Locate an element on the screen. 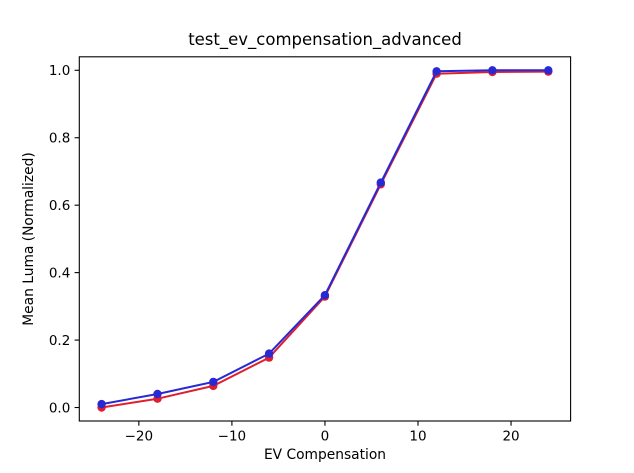 The height and width of the screenshot is (473, 634). x-tick-label: −10 is located at coordinates (232, 437).